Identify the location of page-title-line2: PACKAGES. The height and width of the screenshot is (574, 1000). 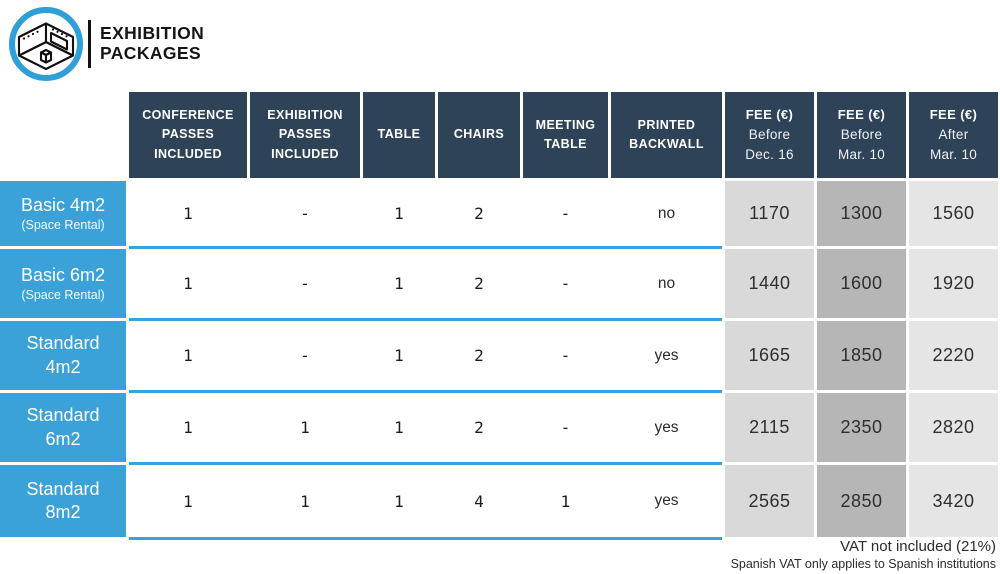
(151, 53).